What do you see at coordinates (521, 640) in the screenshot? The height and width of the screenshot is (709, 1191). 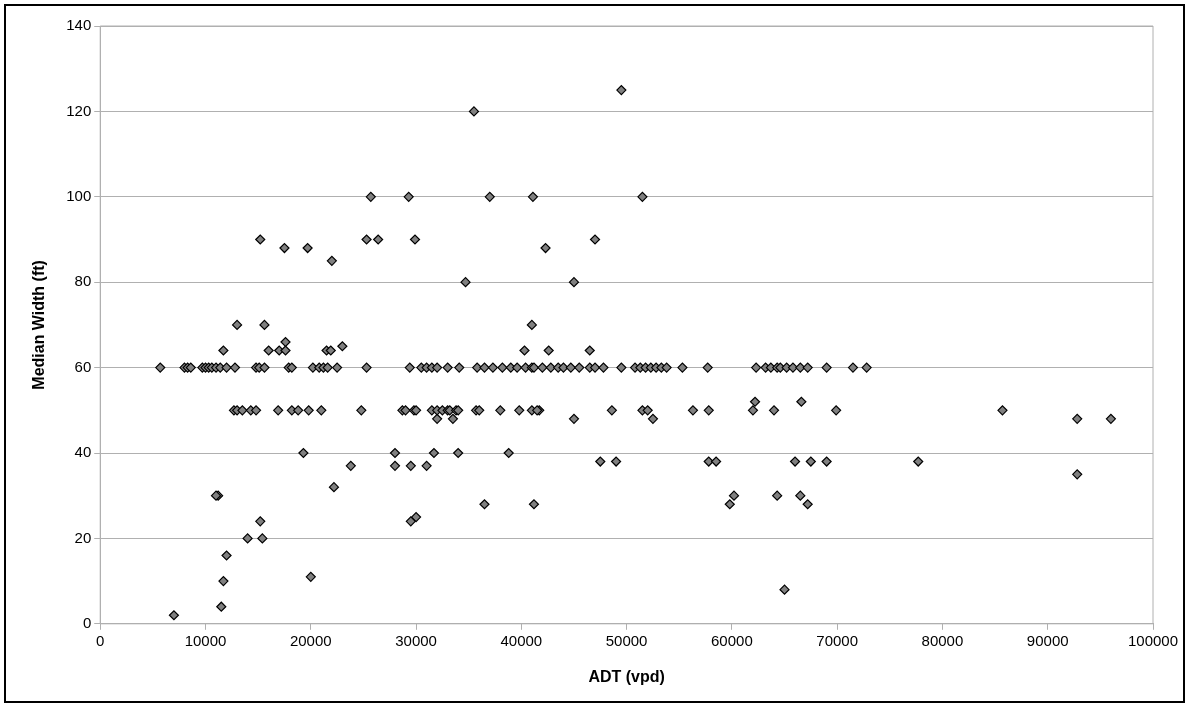 I see `x-tick-label: 40000` at bounding box center [521, 640].